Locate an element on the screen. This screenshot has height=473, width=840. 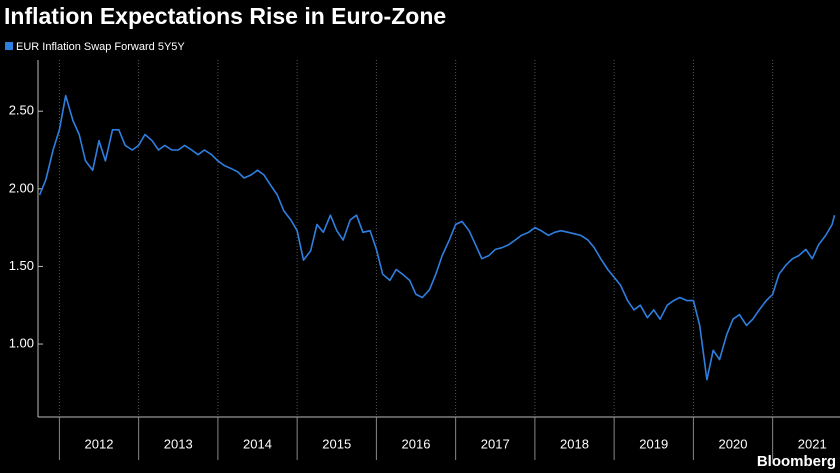
x-tick-label: 2018 is located at coordinates (574, 443).